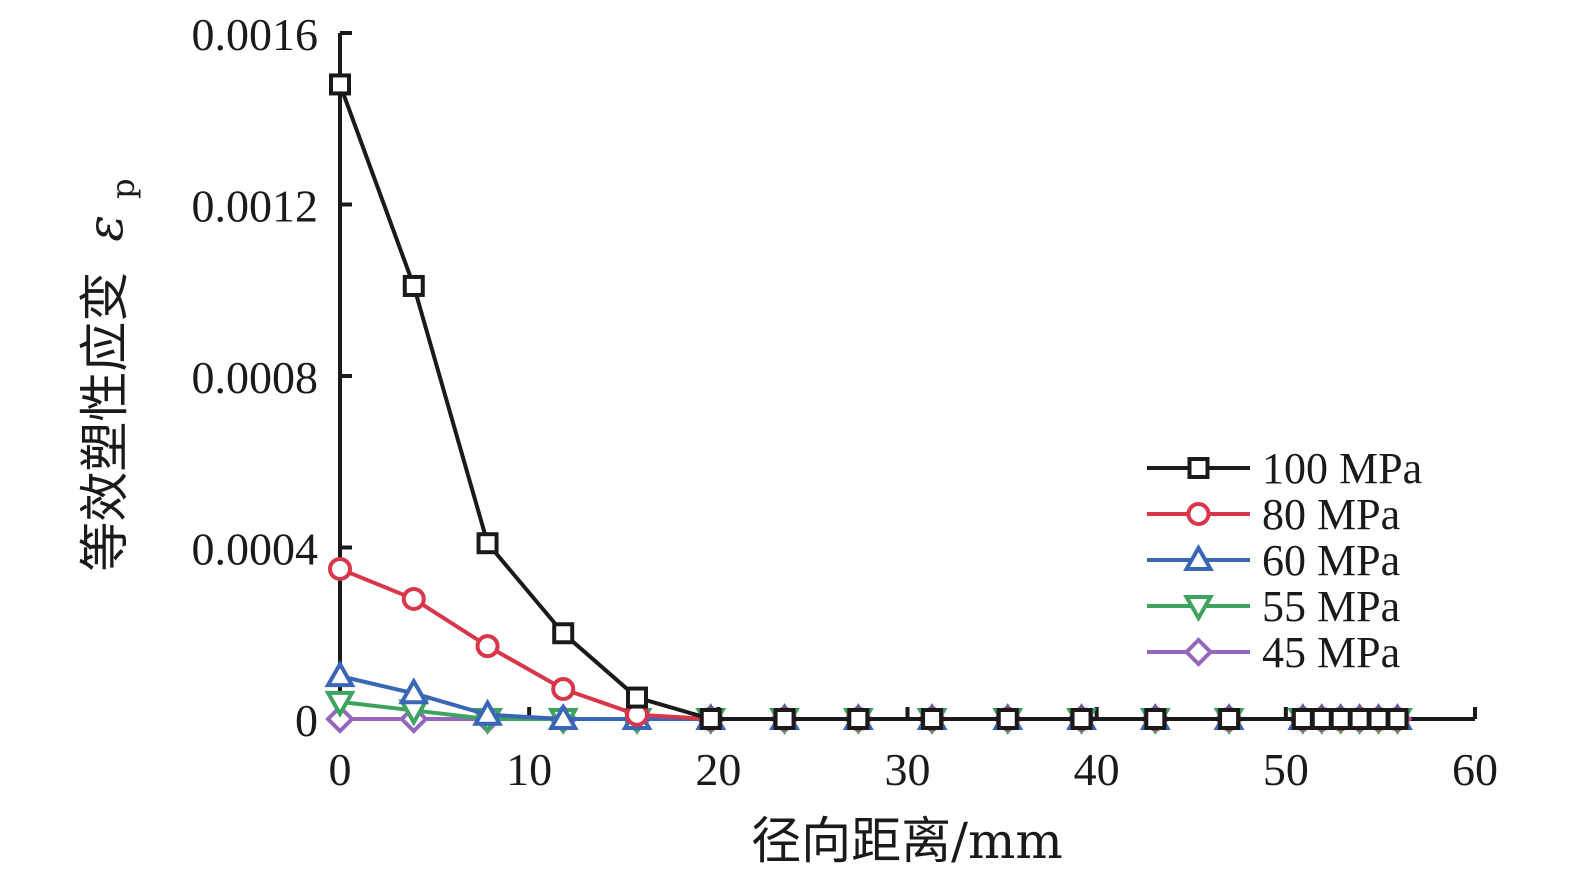 Image resolution: width=1575 pixels, height=879 pixels. I want to click on legend-item: 60 MPa, so click(1273, 560).